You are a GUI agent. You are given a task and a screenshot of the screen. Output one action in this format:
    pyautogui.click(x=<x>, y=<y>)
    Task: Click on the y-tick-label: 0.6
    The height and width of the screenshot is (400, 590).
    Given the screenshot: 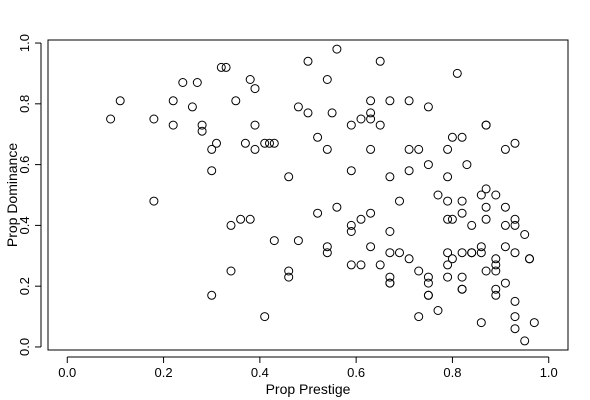 What is the action you would take?
    pyautogui.click(x=24, y=165)
    